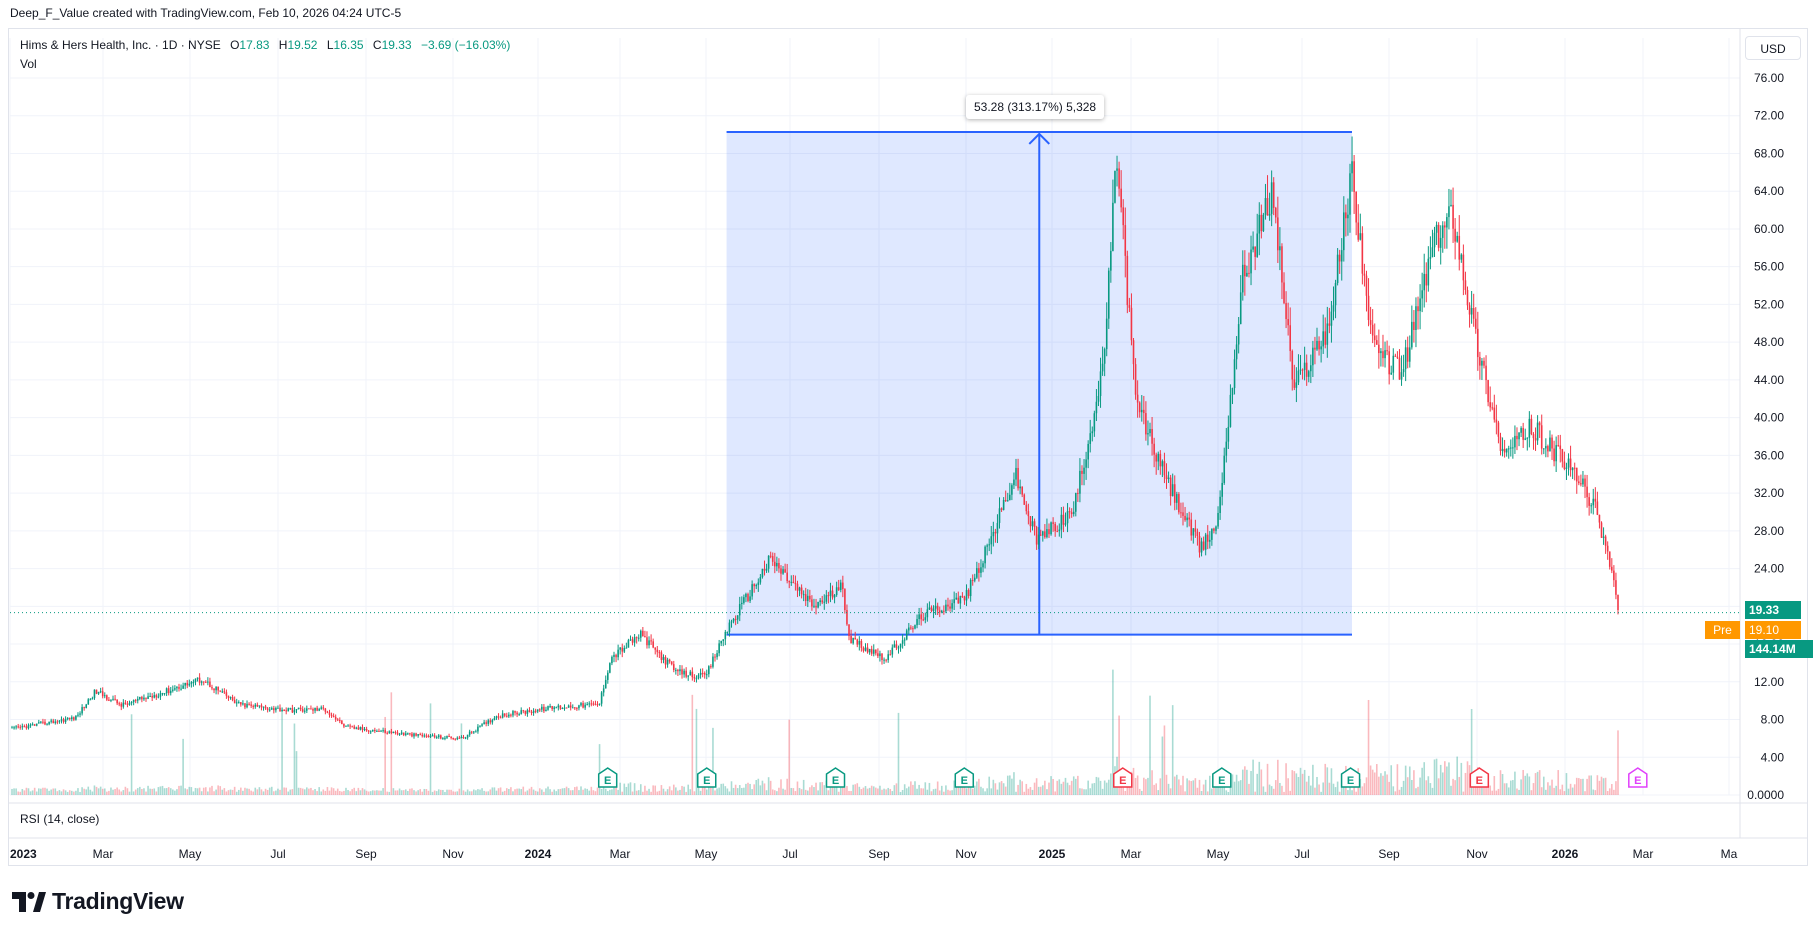 The image size is (1818, 935). Describe the element at coordinates (60, 819) in the screenshot. I see `rsi-label: RSI (14, close)` at that location.